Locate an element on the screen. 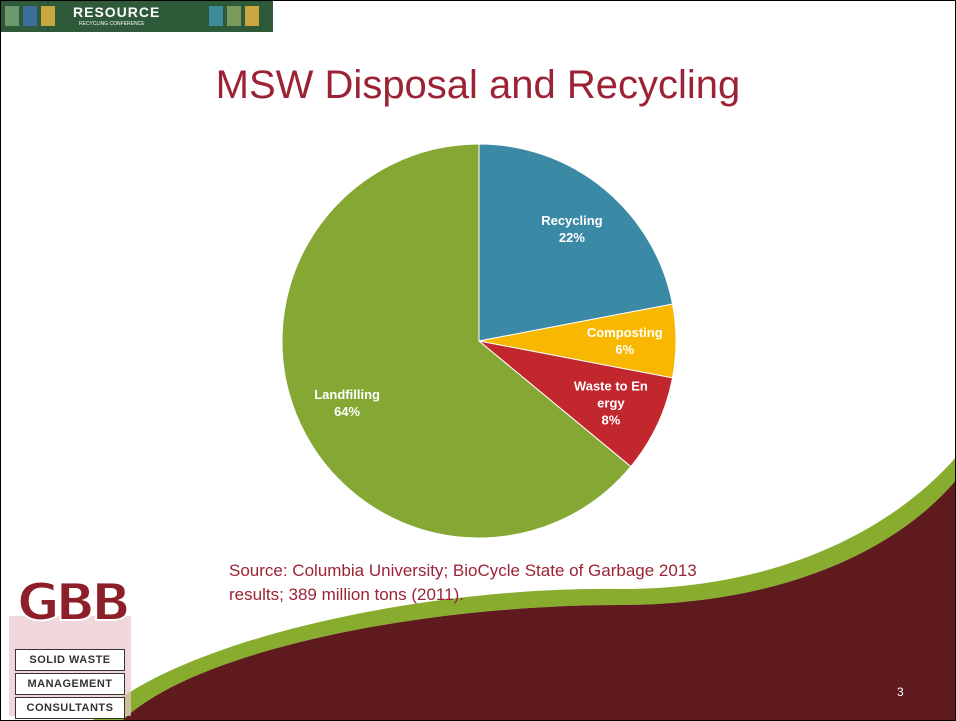 The width and height of the screenshot is (956, 721). logo-subtitle: RECYCLING CONFERENCE is located at coordinates (112, 24).